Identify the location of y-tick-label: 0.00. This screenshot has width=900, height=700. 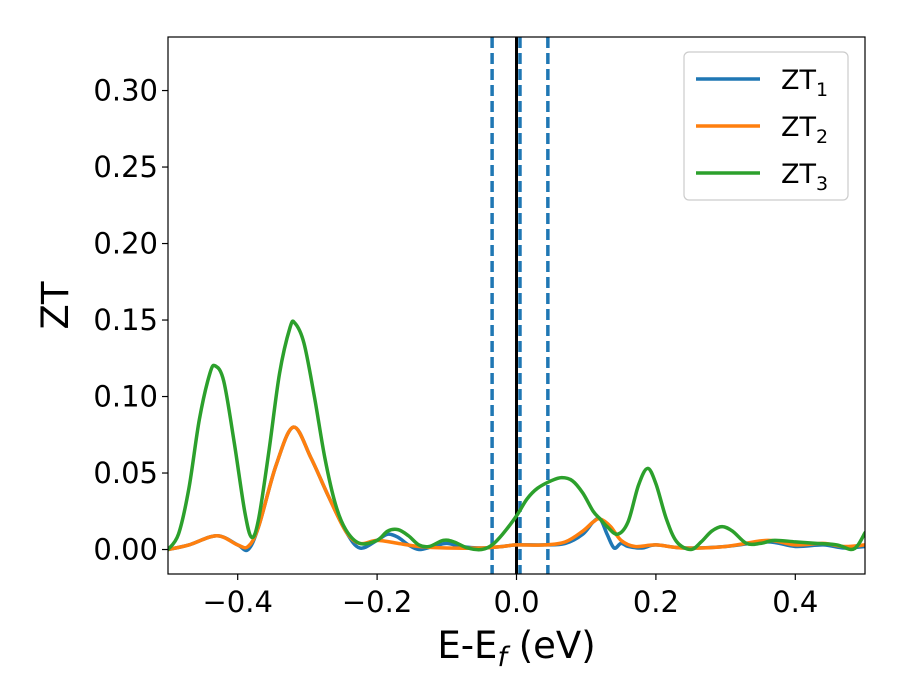
(125, 550).